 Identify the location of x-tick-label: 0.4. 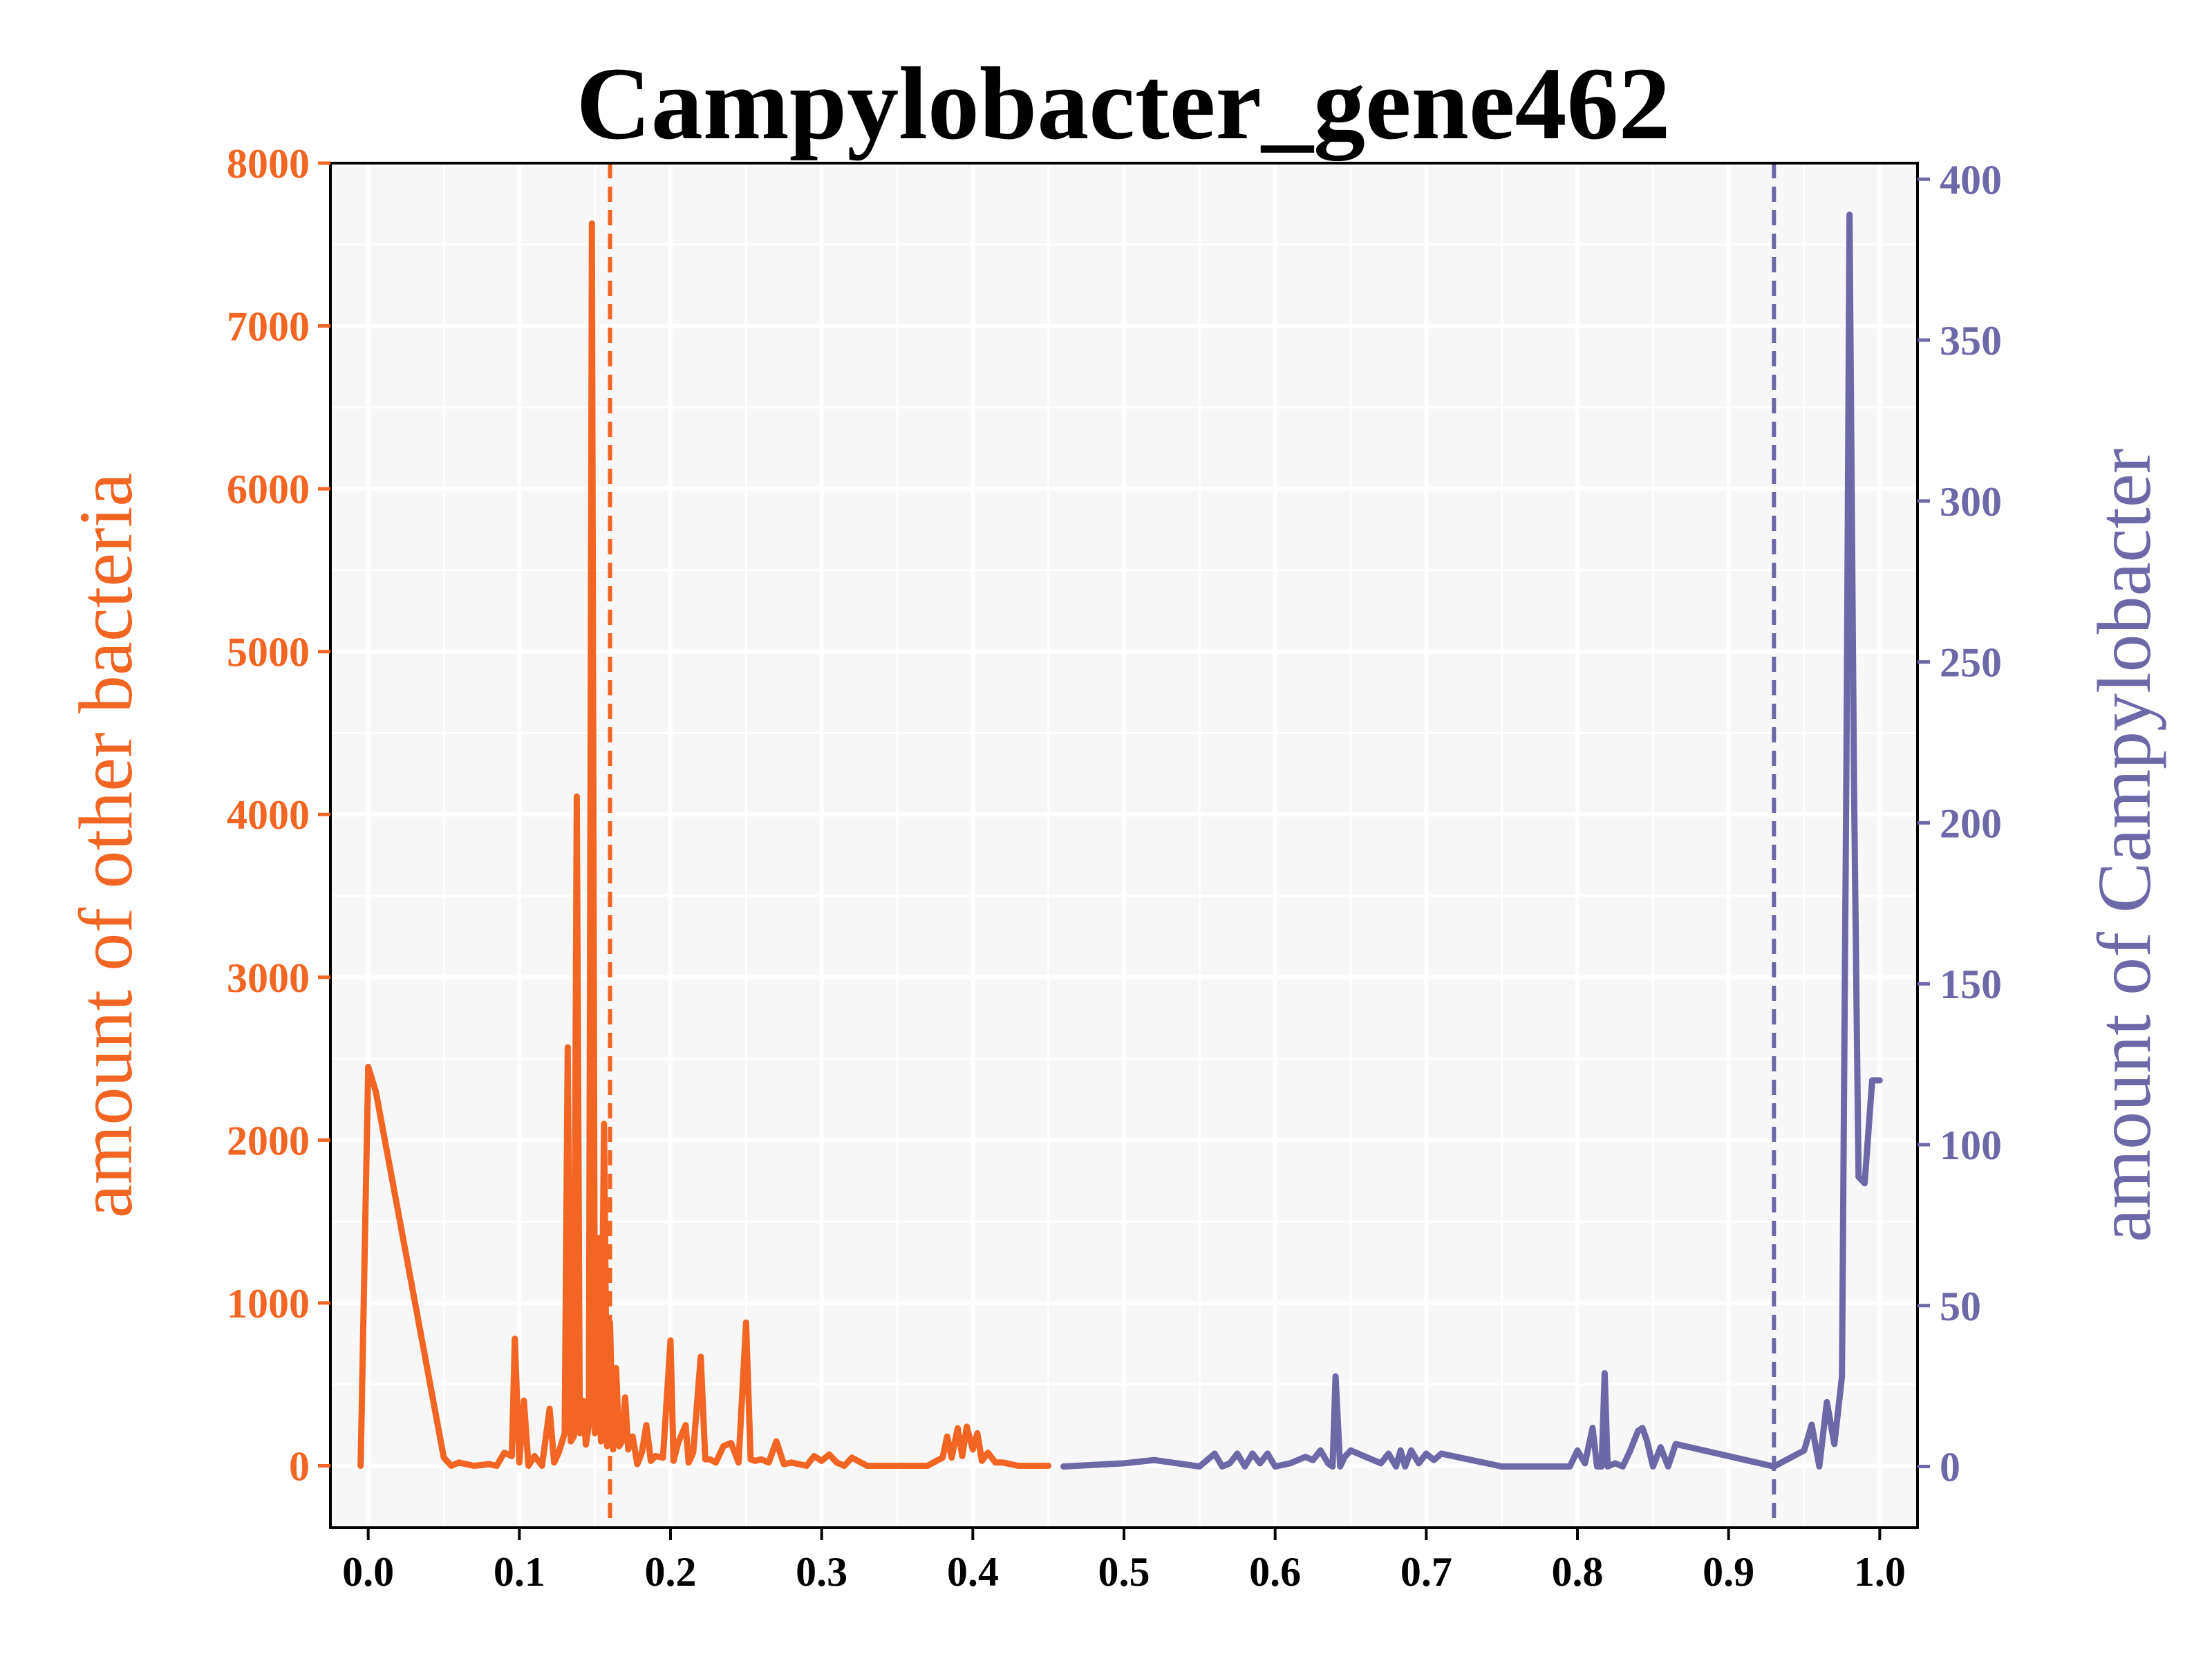
(973, 1572).